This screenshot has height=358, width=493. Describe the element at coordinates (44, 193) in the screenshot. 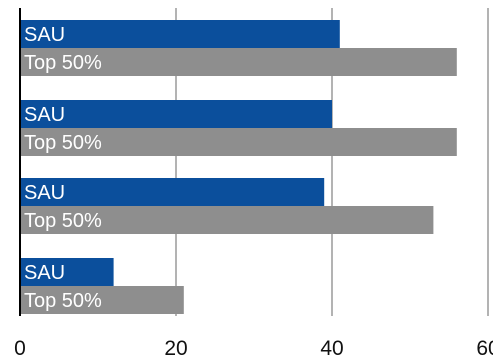

I see `bar-label-sau-3: SAU` at that location.